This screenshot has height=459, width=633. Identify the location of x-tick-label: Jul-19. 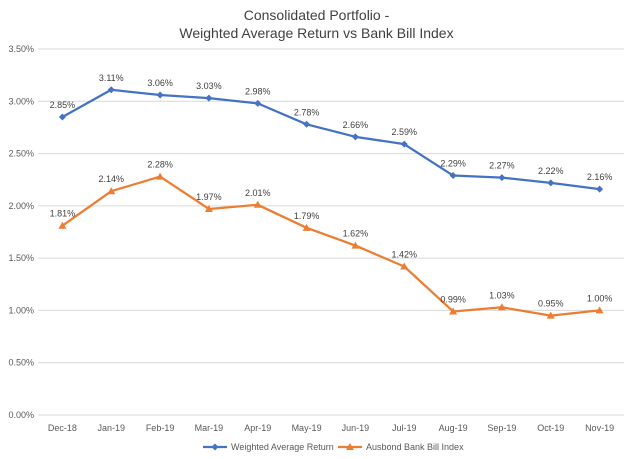
(404, 428).